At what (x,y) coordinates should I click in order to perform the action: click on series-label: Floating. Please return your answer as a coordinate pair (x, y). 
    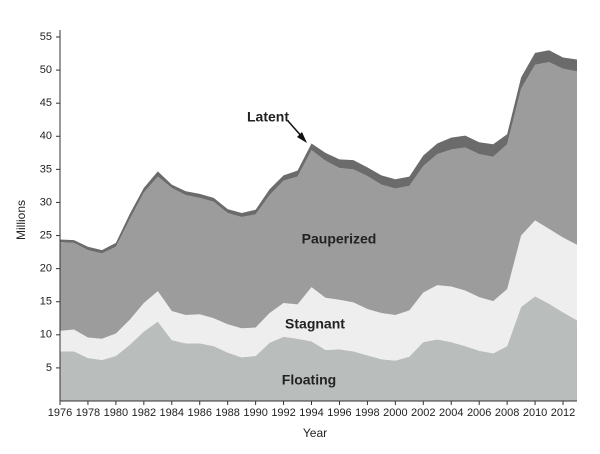
    Looking at the image, I should click on (309, 380).